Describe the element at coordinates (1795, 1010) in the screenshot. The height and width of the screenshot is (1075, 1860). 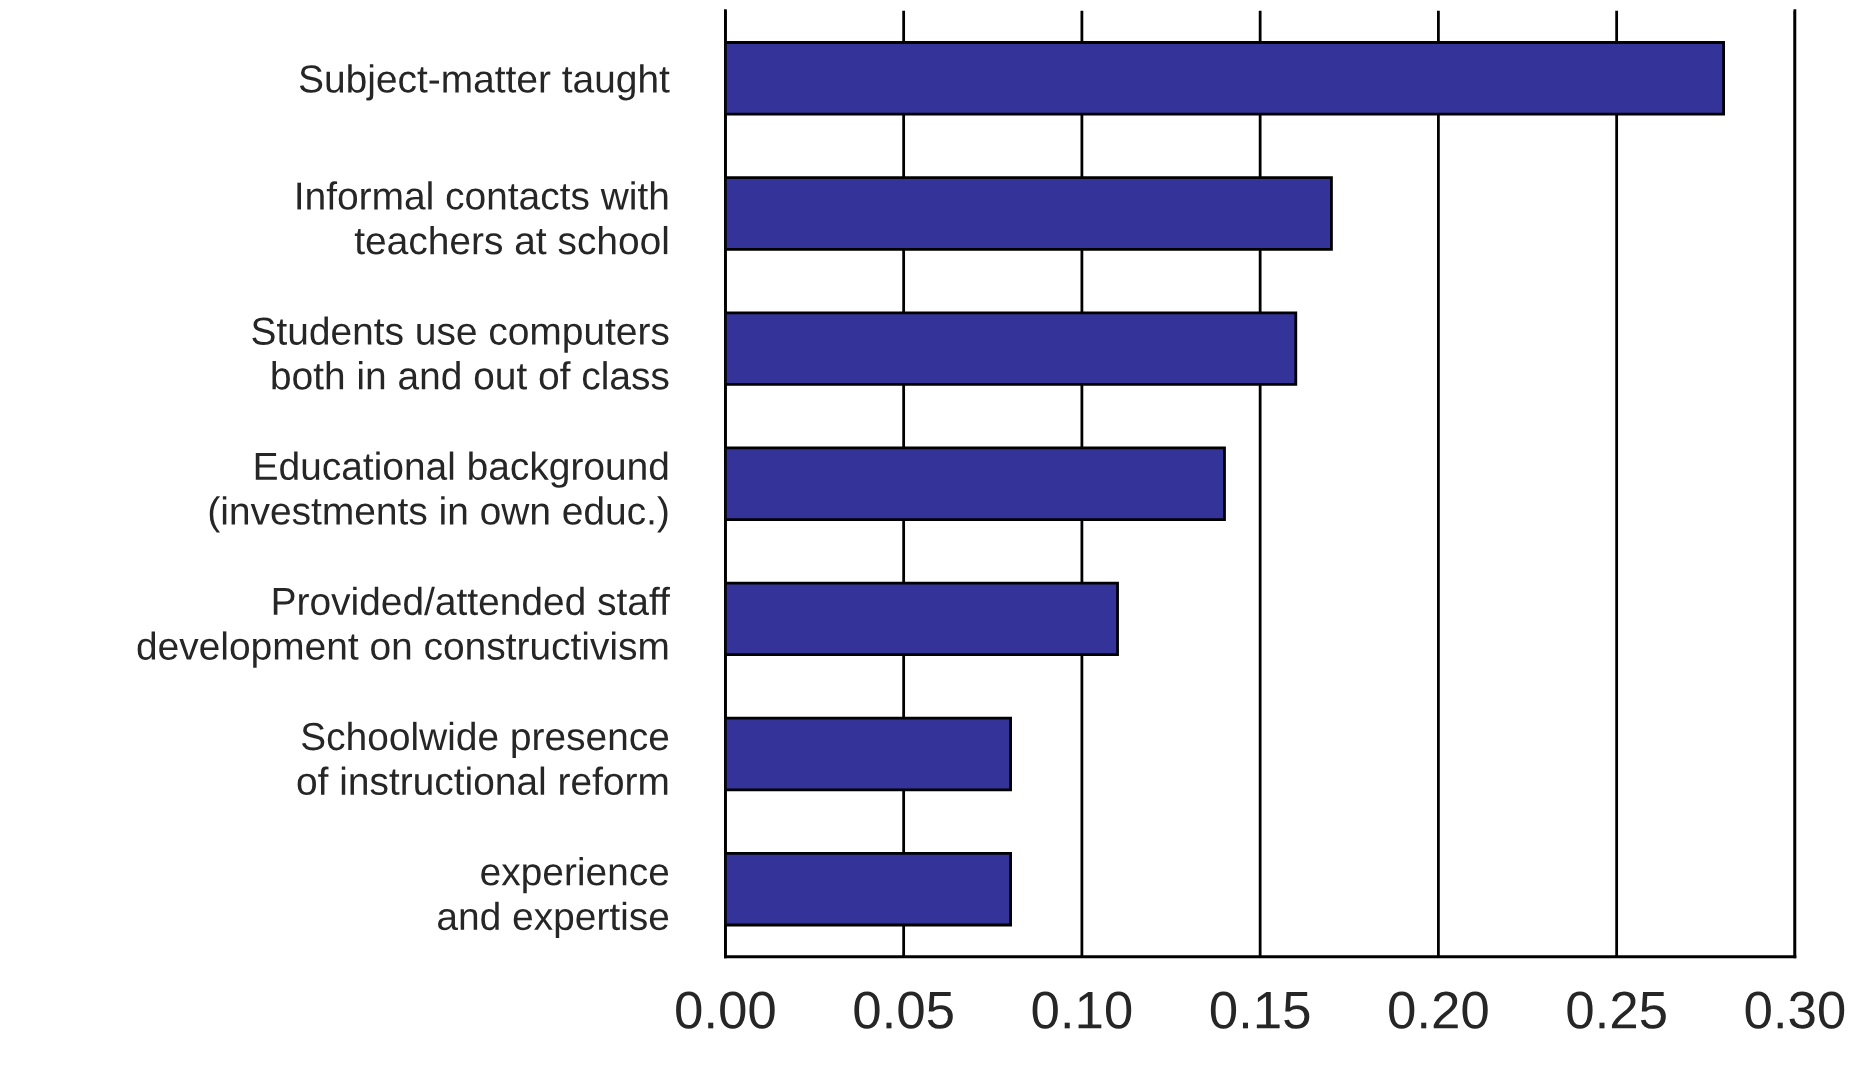
I see `x-tick-label: 0.30` at that location.